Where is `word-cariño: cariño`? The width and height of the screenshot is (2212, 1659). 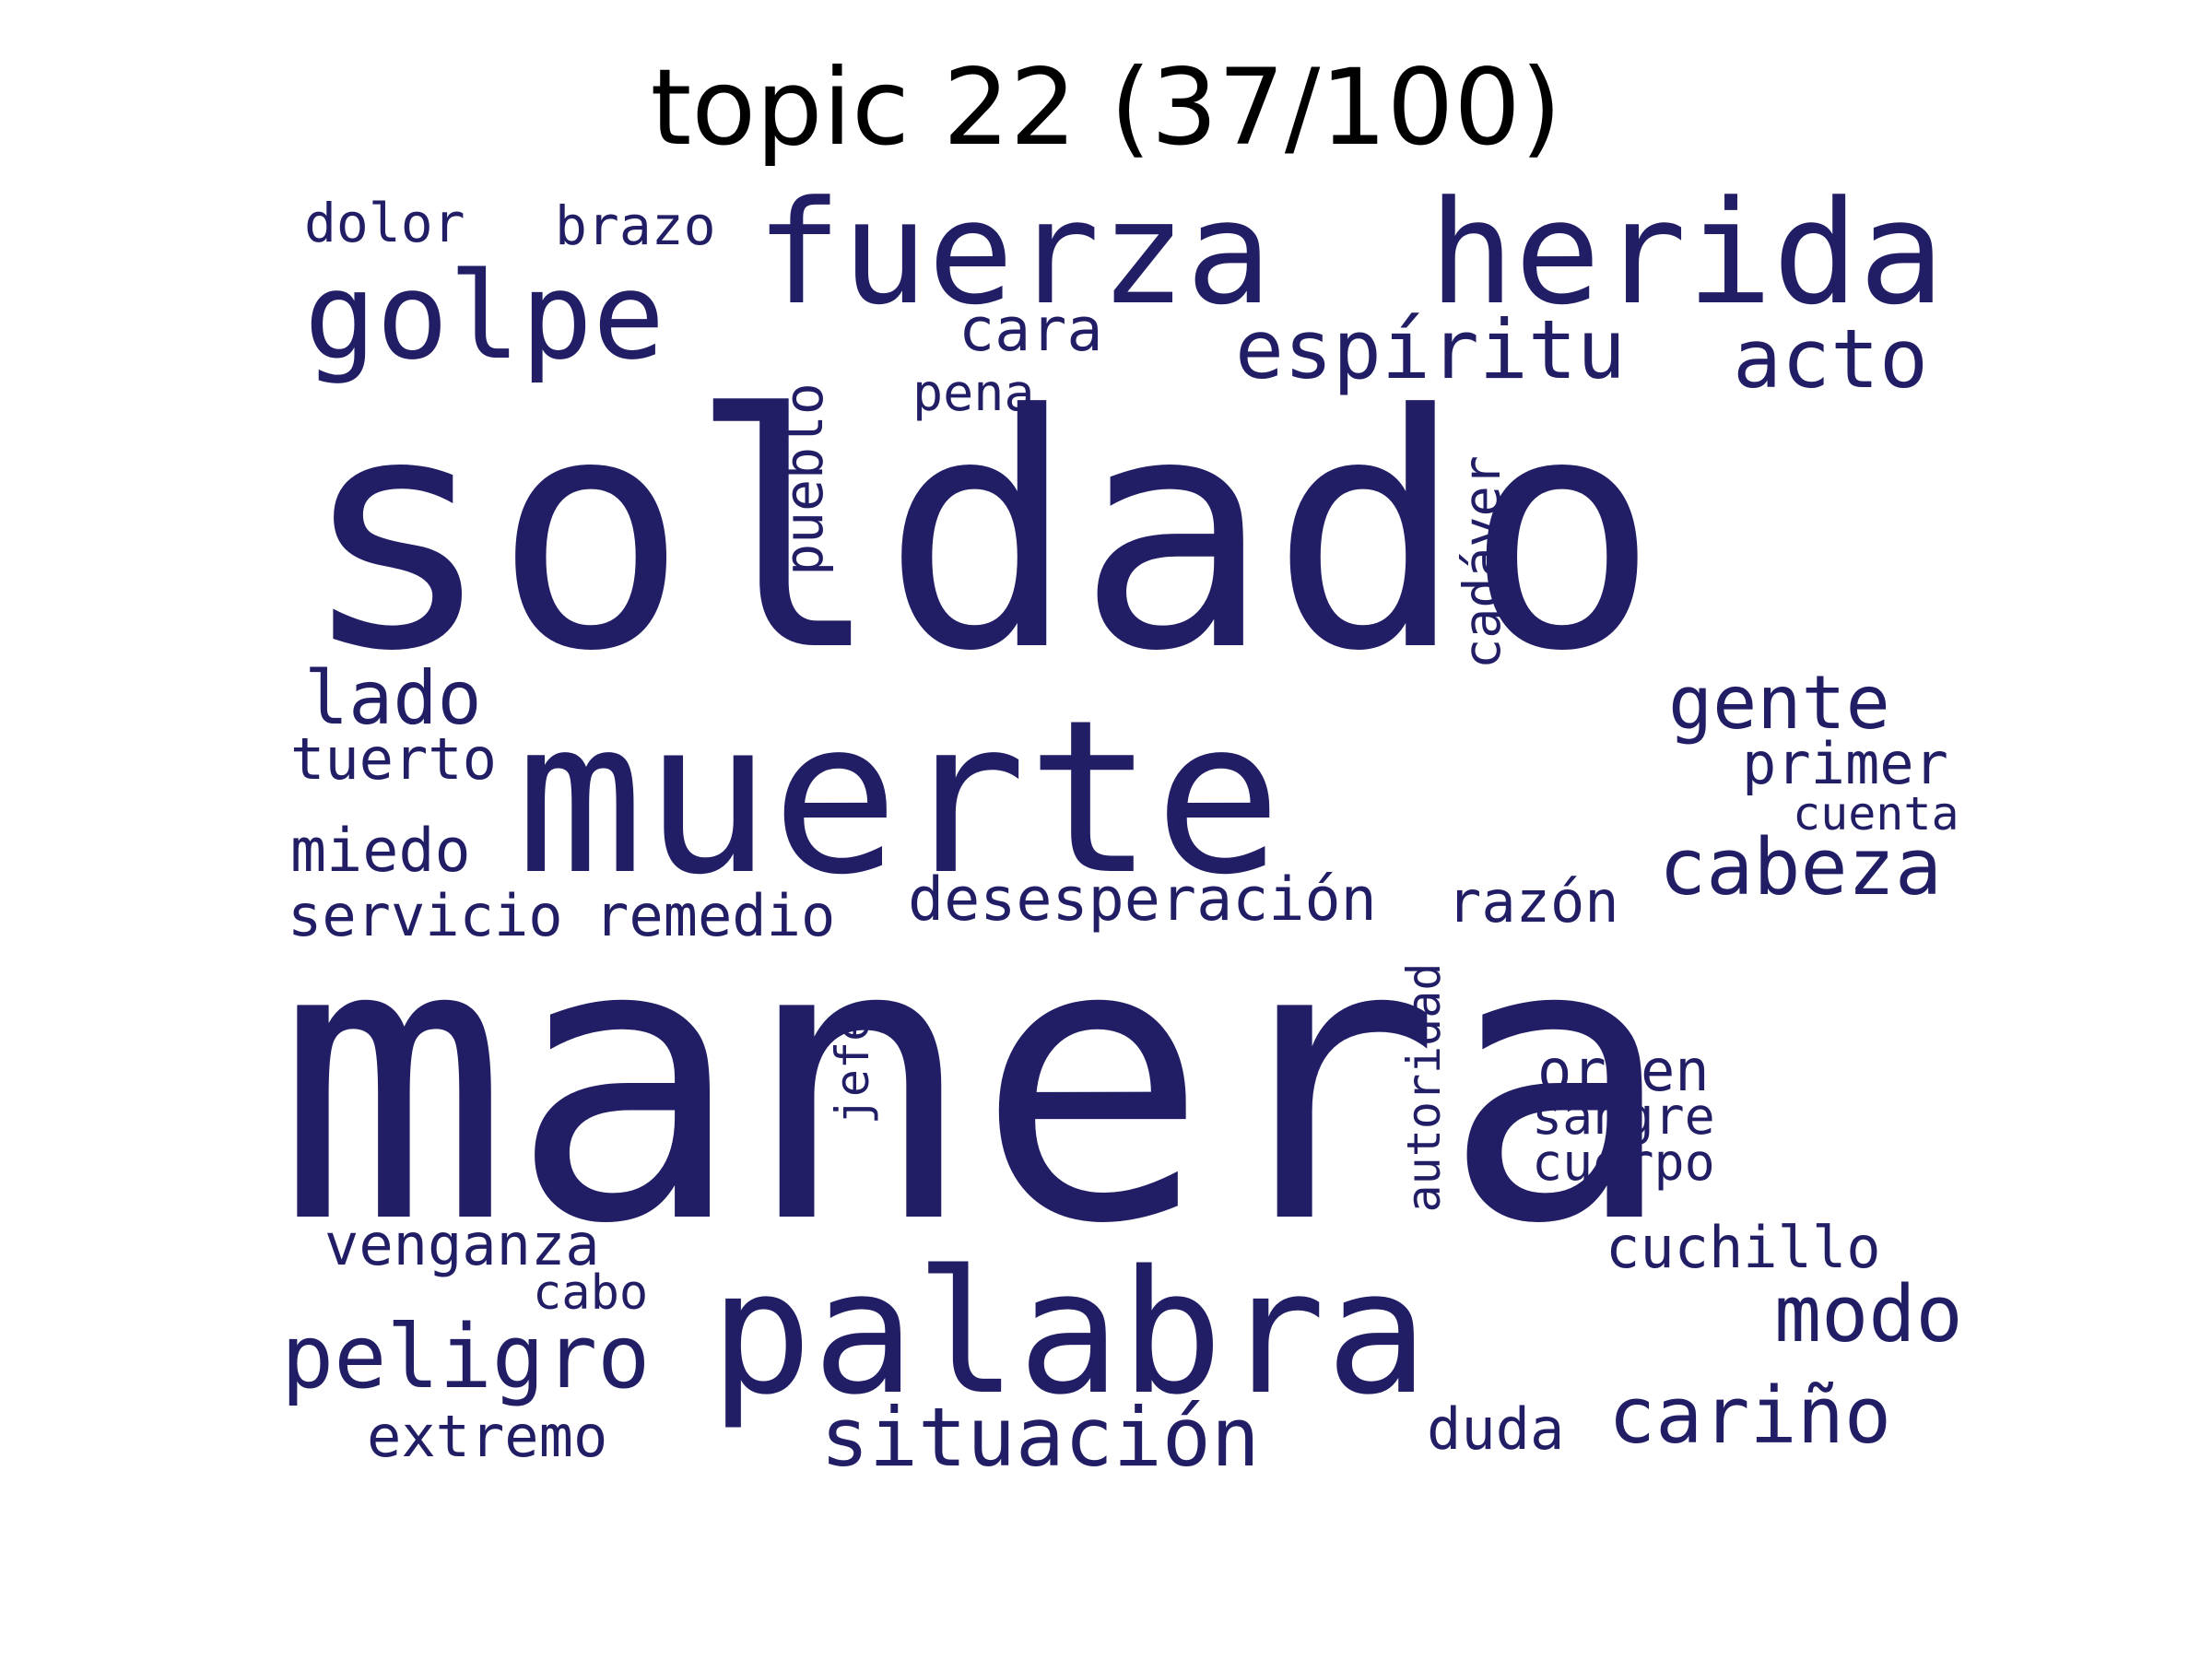
word-cariño: cariño is located at coordinates (1749, 1416).